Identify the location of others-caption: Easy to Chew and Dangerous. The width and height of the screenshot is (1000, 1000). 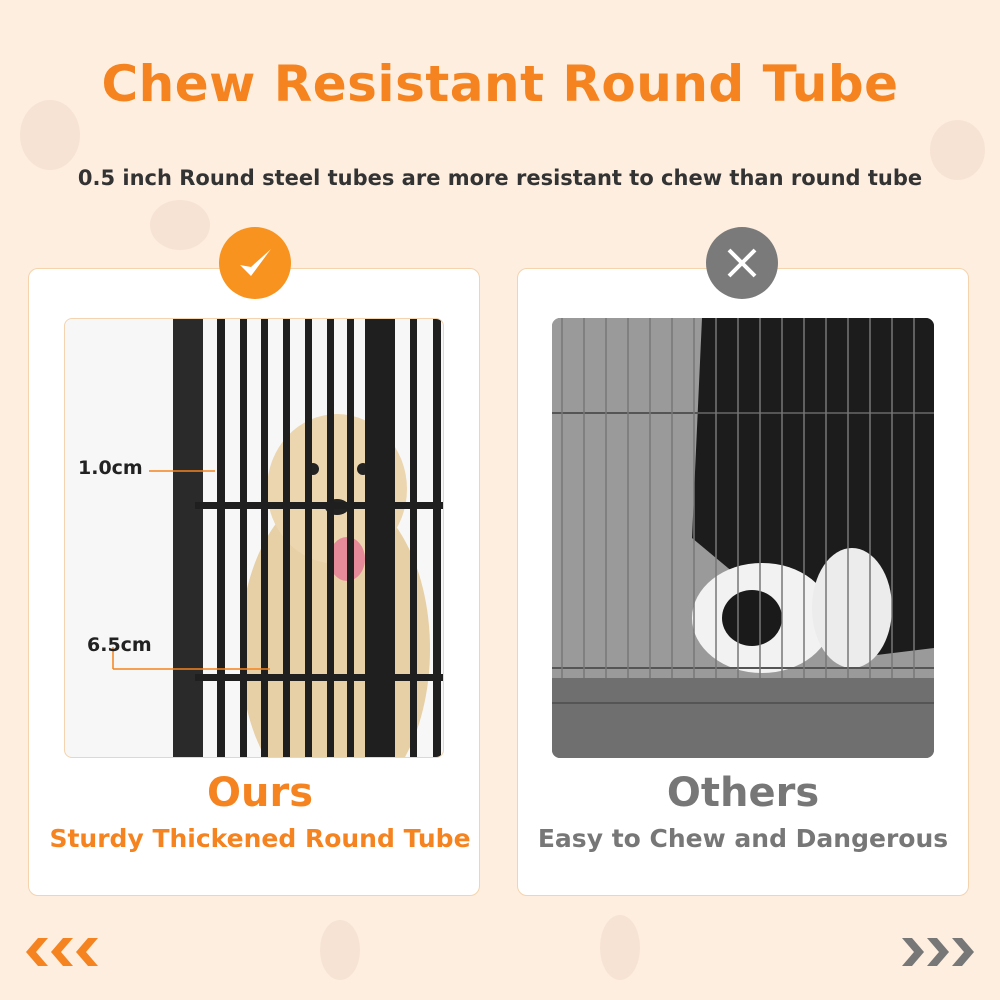
(743, 838).